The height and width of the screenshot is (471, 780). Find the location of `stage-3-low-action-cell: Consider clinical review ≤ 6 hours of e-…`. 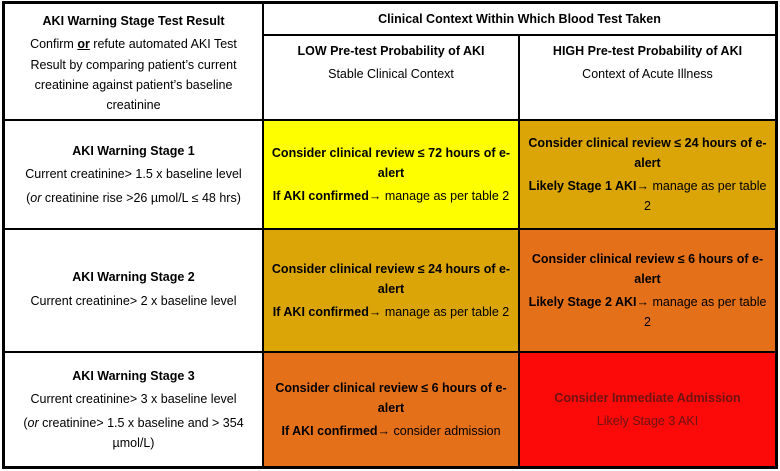

stage-3-low-action-cell: Consider clinical review ≤ 6 hours of e-… is located at coordinates (391, 409).